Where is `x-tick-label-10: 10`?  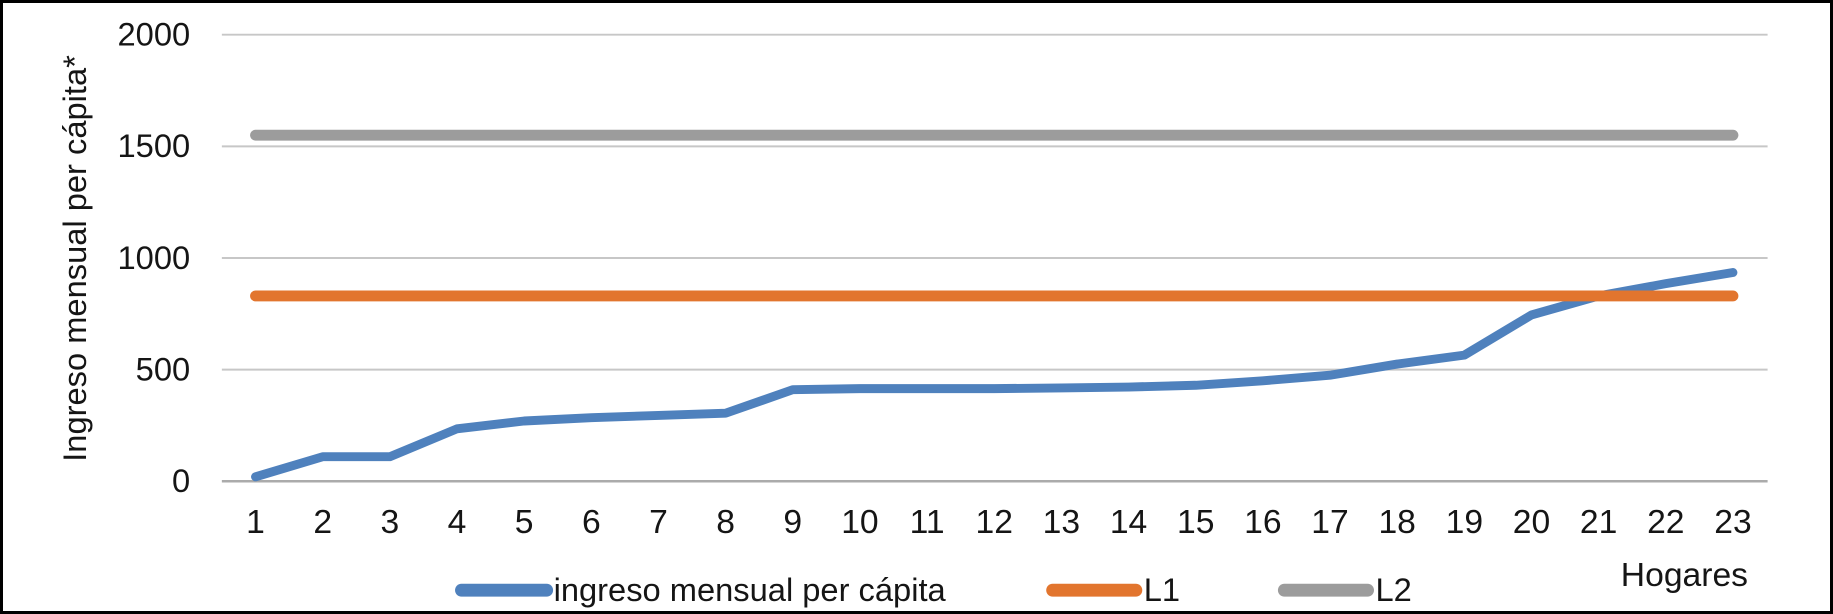
x-tick-label-10: 10 is located at coordinates (859, 522).